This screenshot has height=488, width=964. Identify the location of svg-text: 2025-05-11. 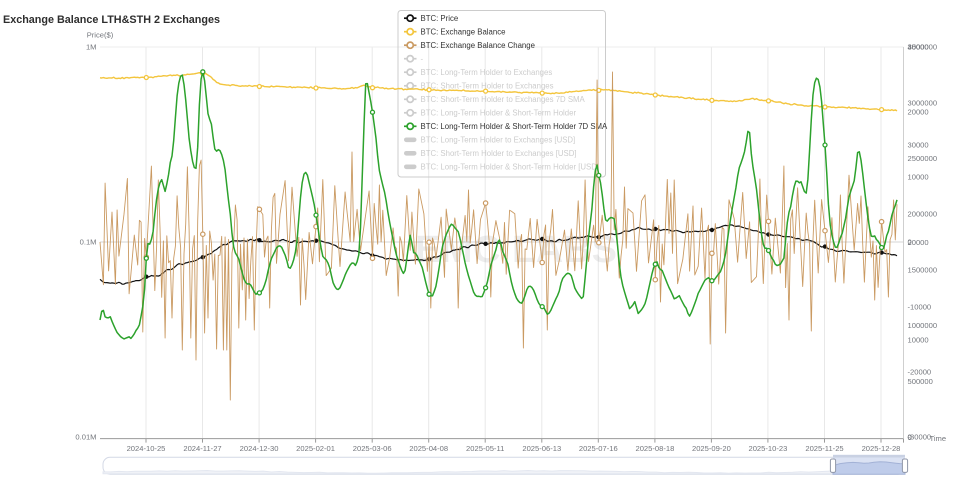
(485, 448).